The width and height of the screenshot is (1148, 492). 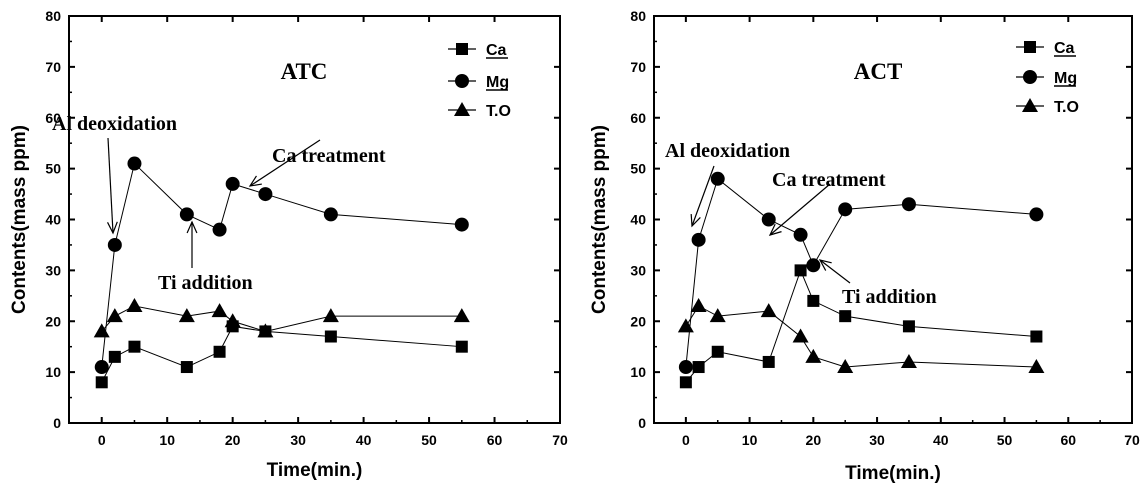 What do you see at coordinates (1005, 440) in the screenshot?
I see `x-tick-label: 50` at bounding box center [1005, 440].